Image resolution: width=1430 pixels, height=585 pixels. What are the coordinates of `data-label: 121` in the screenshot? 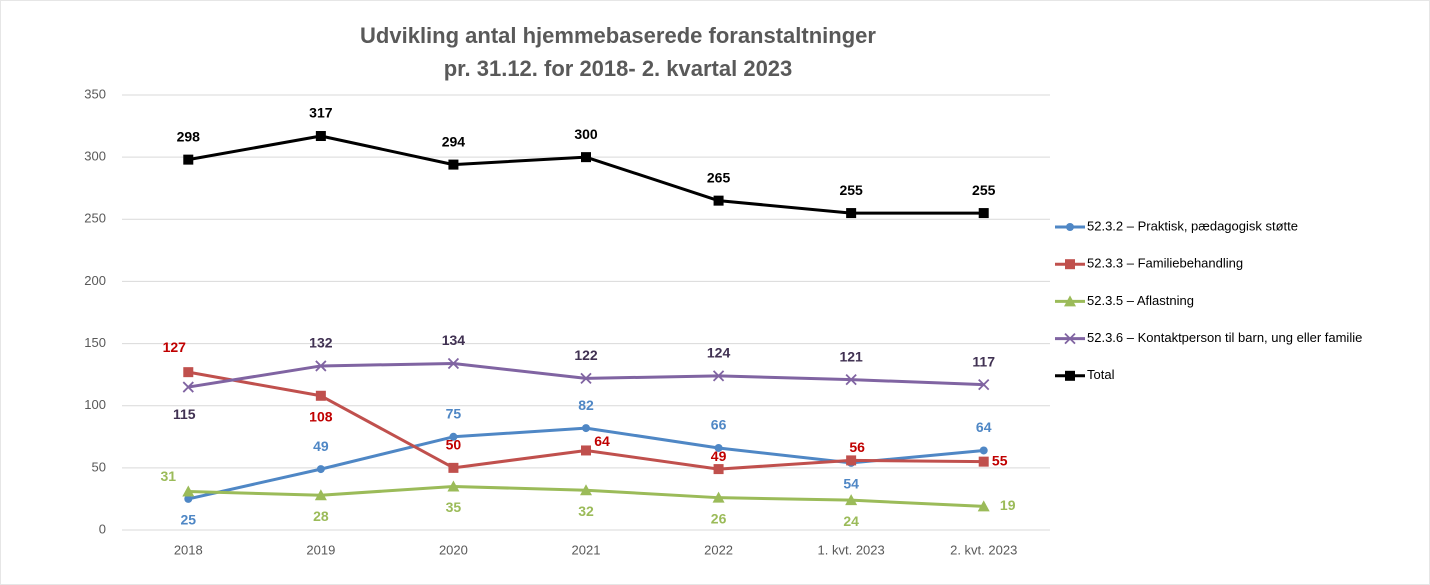 It's located at (851, 356).